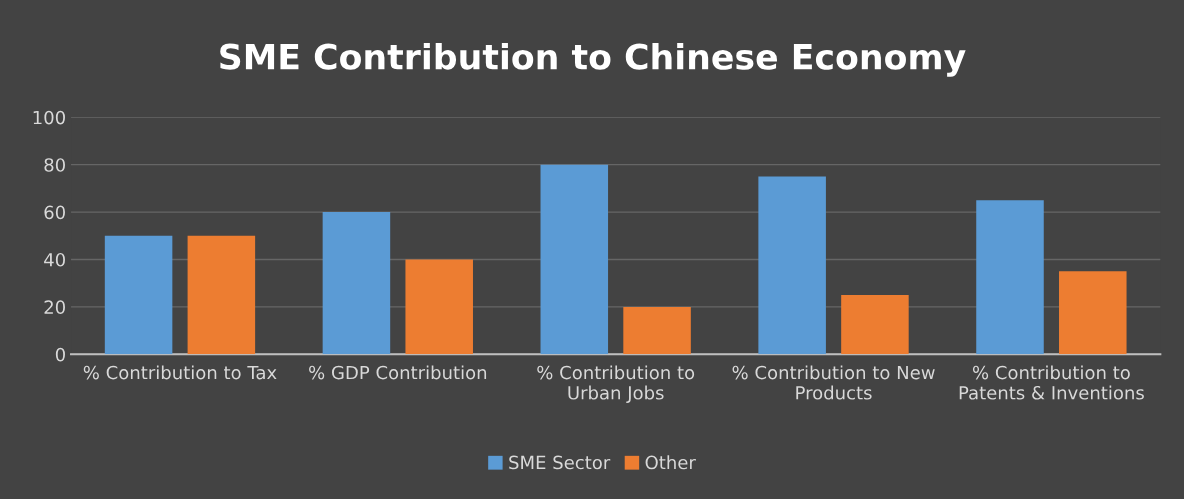 This screenshot has width=1184, height=499. Describe the element at coordinates (60, 354) in the screenshot. I see `y-tick-label: 0` at that location.